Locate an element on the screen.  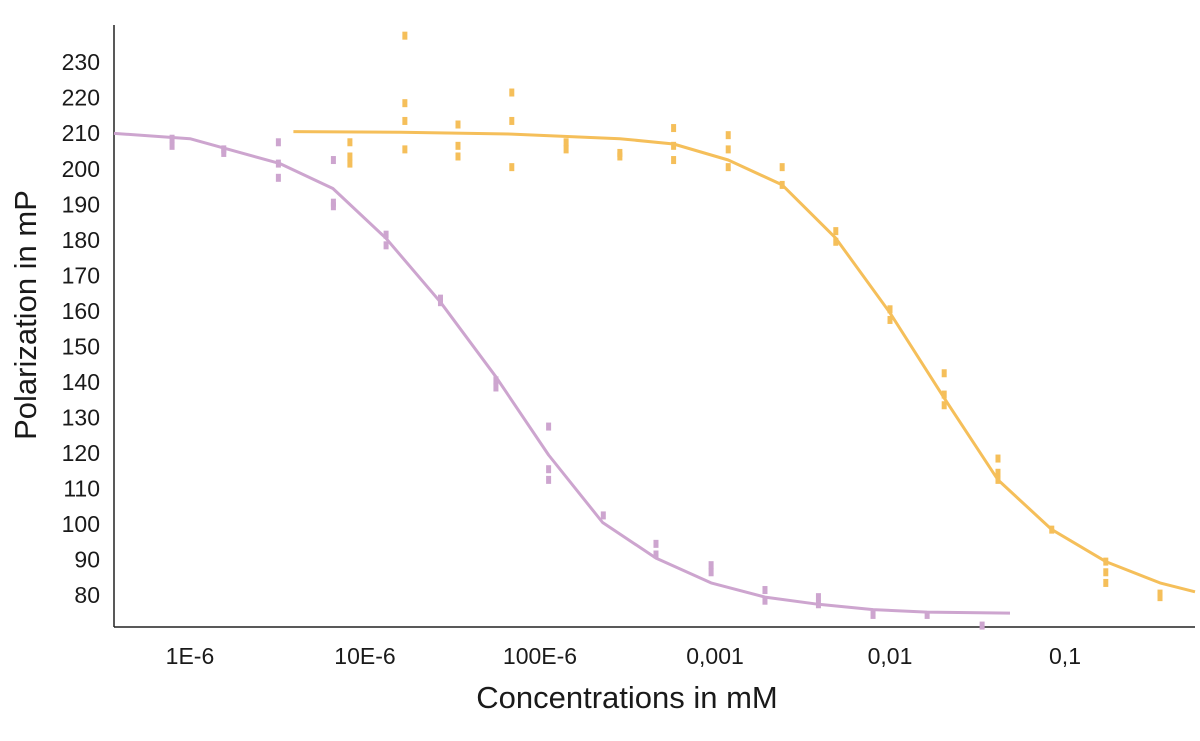
y-tick-label: 140 is located at coordinates (81, 382).